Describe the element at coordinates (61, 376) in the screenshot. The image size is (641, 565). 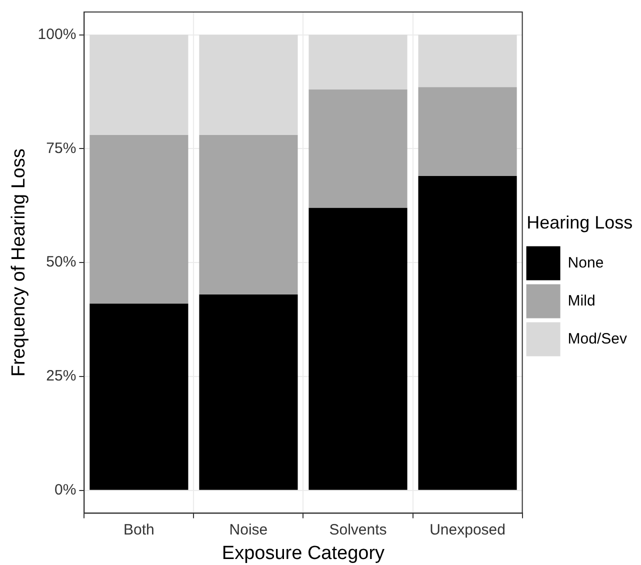
I see `y-tick-label: 25%` at that location.